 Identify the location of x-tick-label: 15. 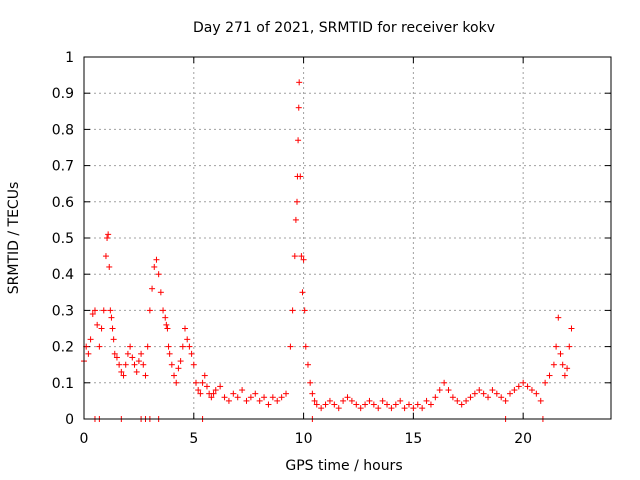
(413, 439).